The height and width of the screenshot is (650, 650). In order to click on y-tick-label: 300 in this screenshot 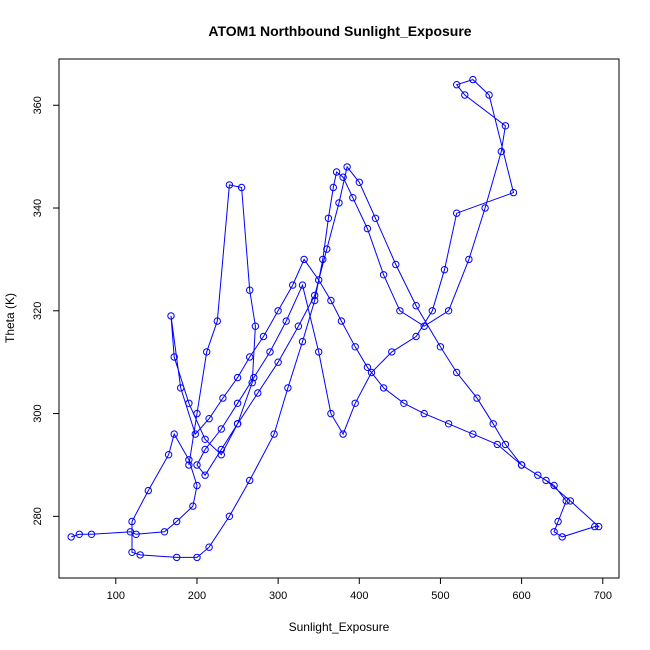, I will do `click(38, 413)`.